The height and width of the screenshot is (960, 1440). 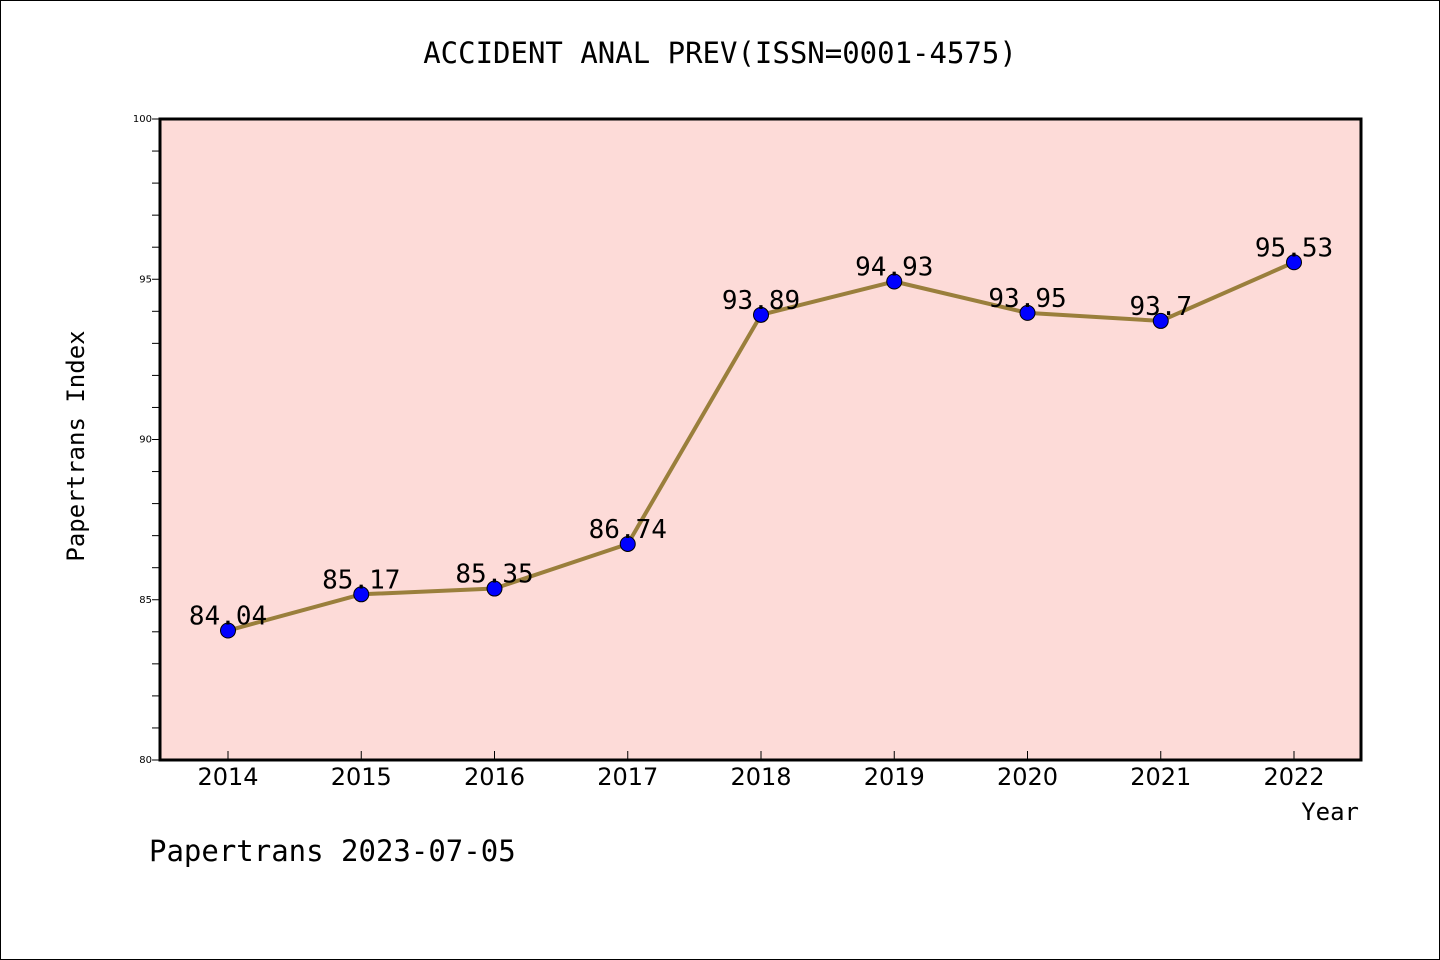 What do you see at coordinates (332, 851) in the screenshot?
I see `footer-note: Papertrans 2023-07-05` at bounding box center [332, 851].